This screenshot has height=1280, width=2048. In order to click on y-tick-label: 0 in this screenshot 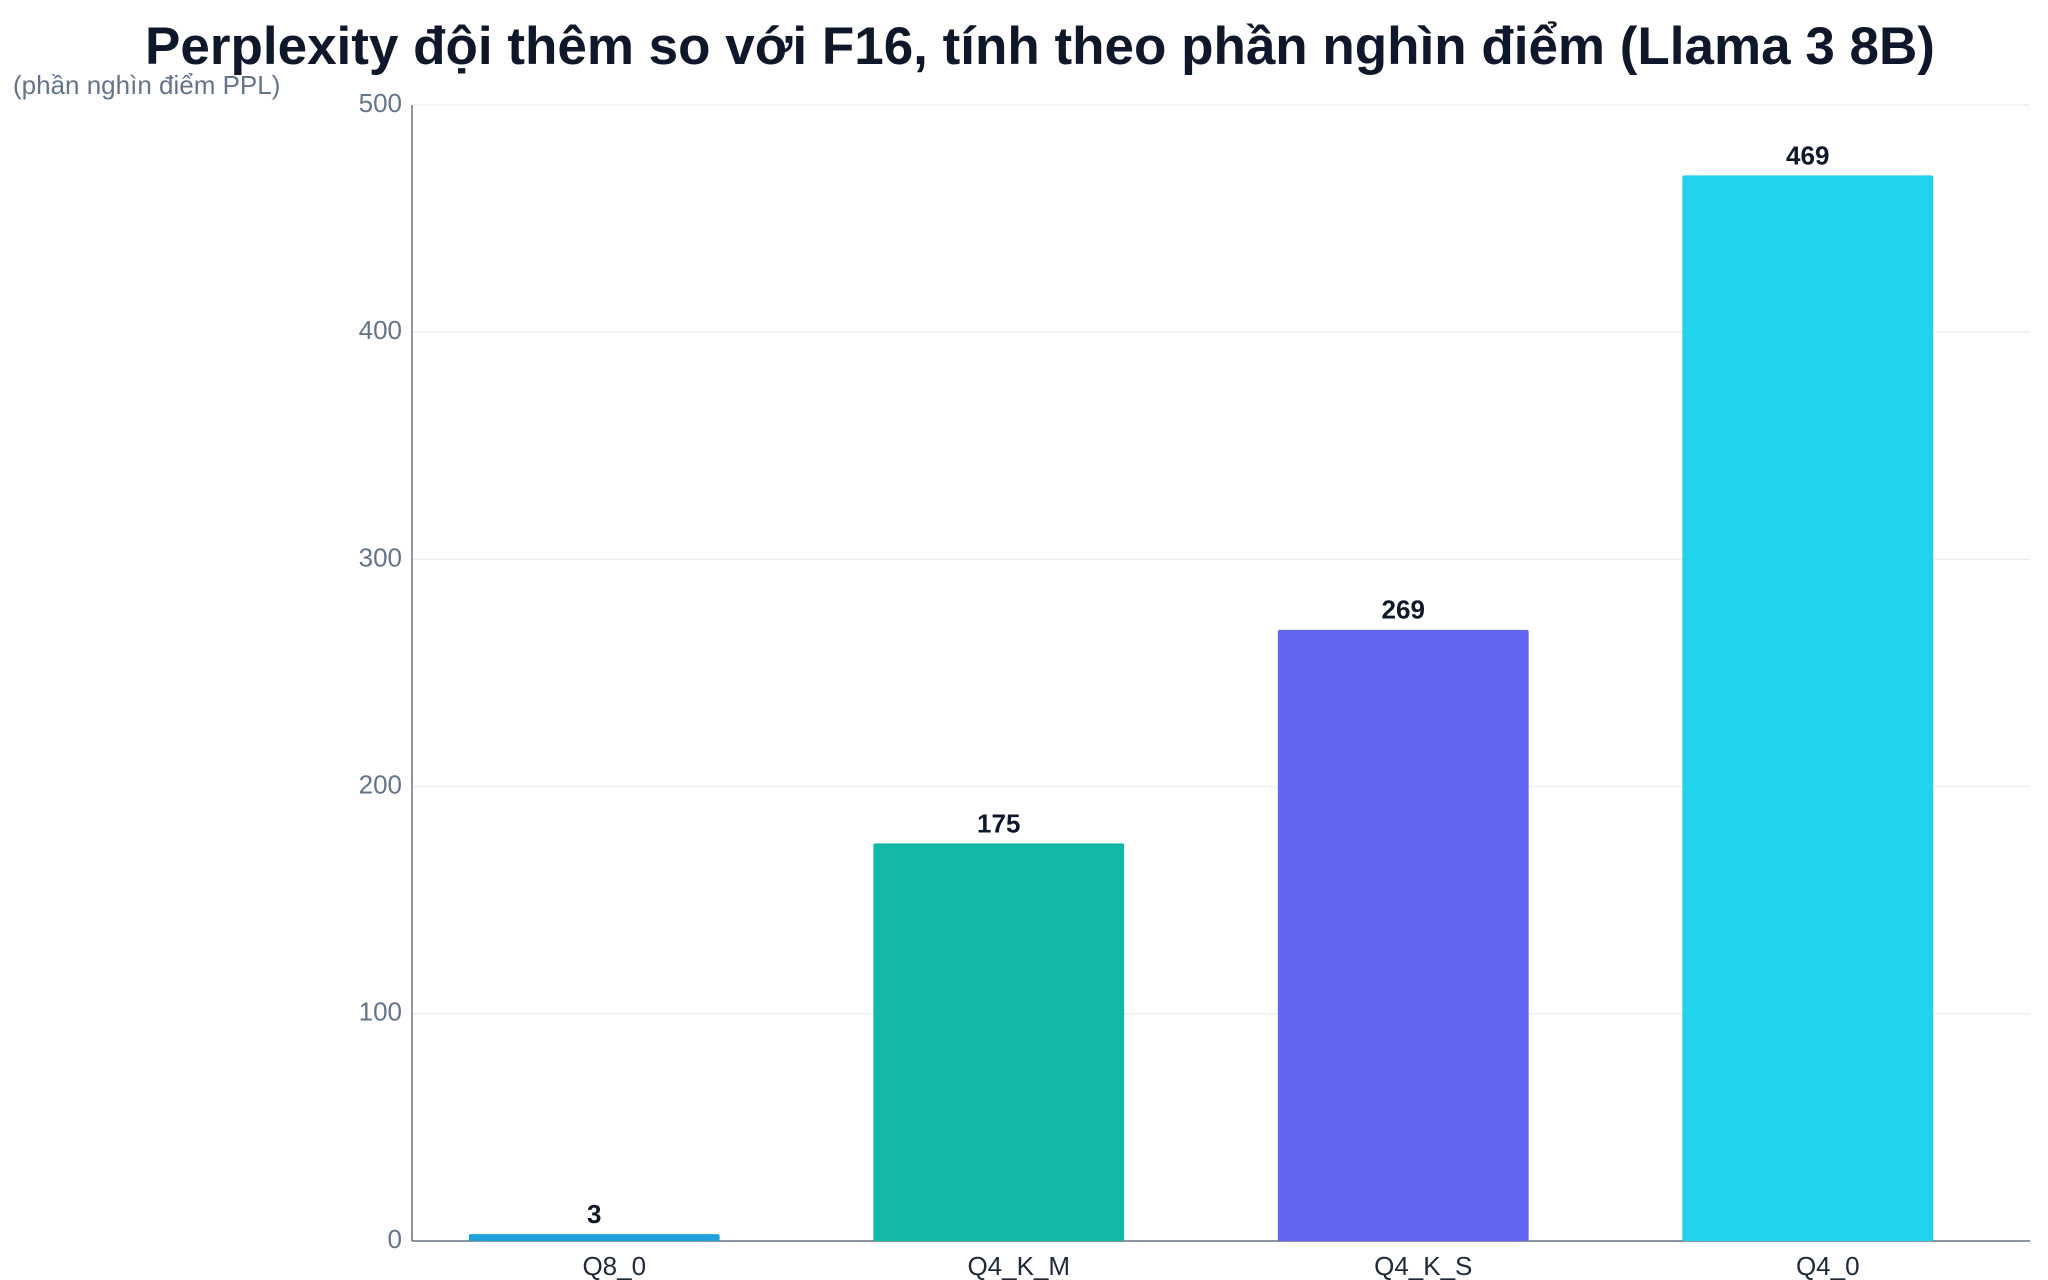, I will do `click(395, 1239)`.